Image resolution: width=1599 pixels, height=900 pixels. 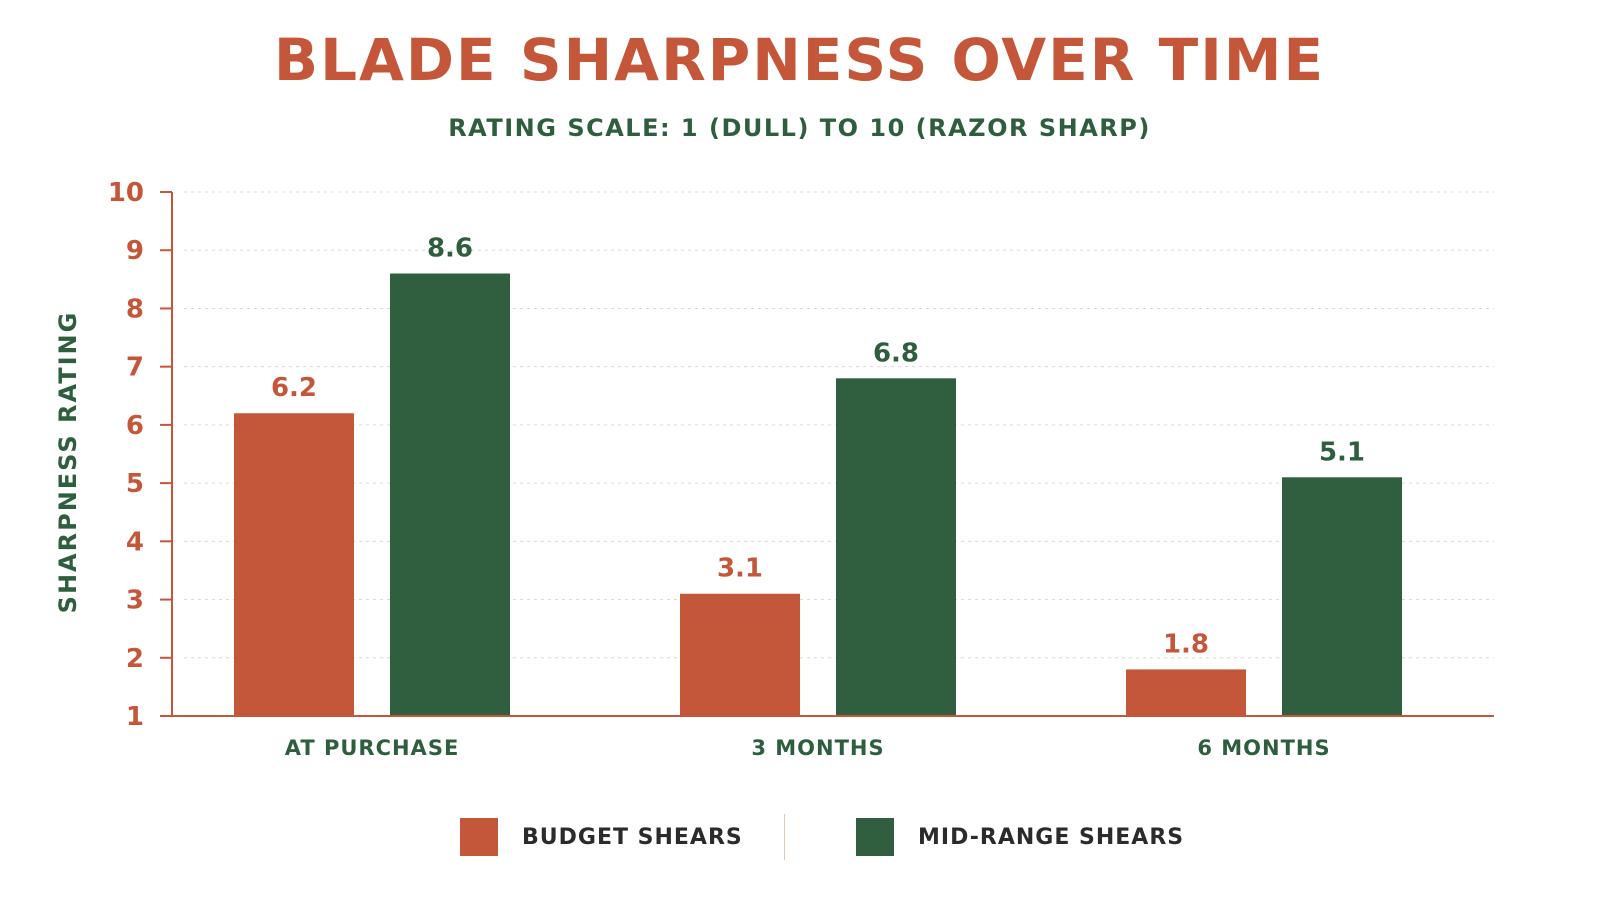 What do you see at coordinates (479, 837) in the screenshot?
I see `legend-swatch-budget` at bounding box center [479, 837].